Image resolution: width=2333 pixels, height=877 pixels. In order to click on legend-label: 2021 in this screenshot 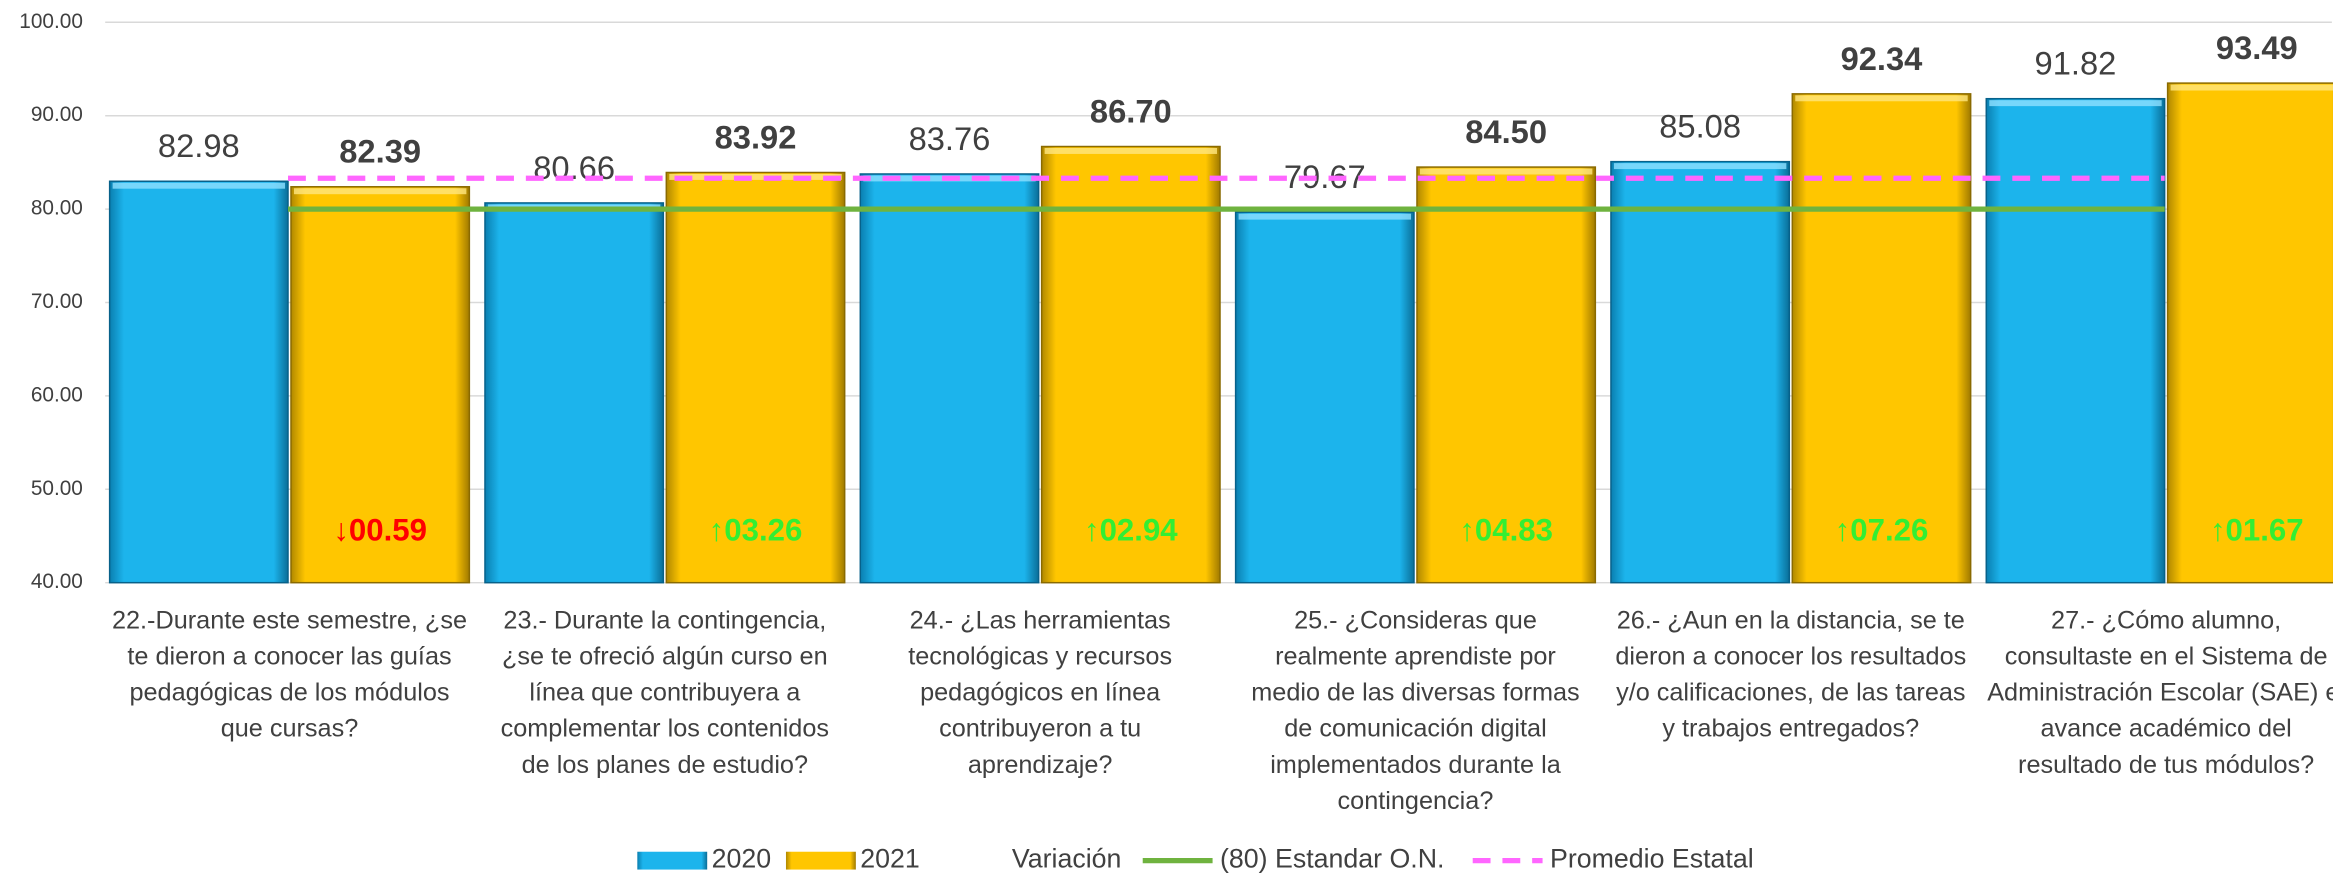, I will do `click(890, 859)`.